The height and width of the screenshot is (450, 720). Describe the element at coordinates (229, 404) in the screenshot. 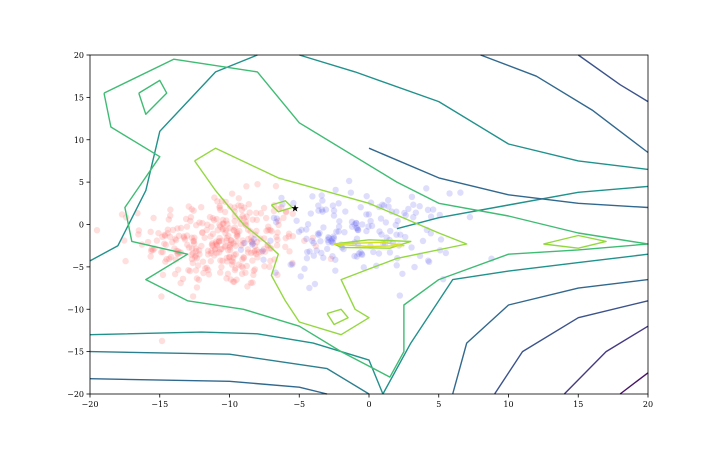

I see `x-tick-label: −10` at that location.